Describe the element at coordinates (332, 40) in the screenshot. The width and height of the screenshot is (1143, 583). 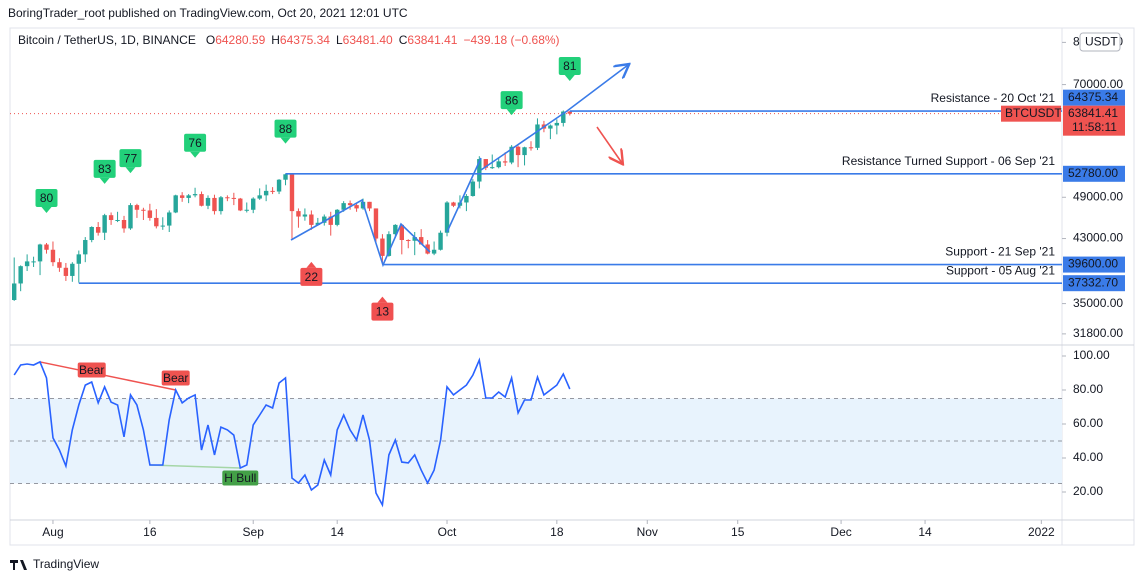
I see `quote: O64280.59 H64375.34 L63481.40 C63841.41` at that location.